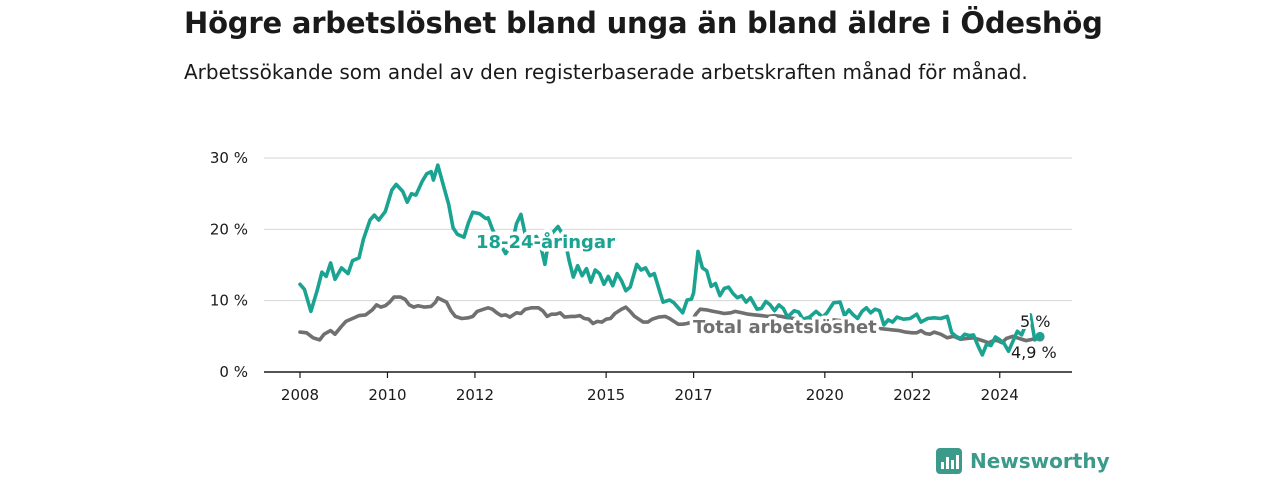 This screenshot has width=1280, height=480. What do you see at coordinates (825, 395) in the screenshot?
I see `x-tick-label: 2020` at bounding box center [825, 395].